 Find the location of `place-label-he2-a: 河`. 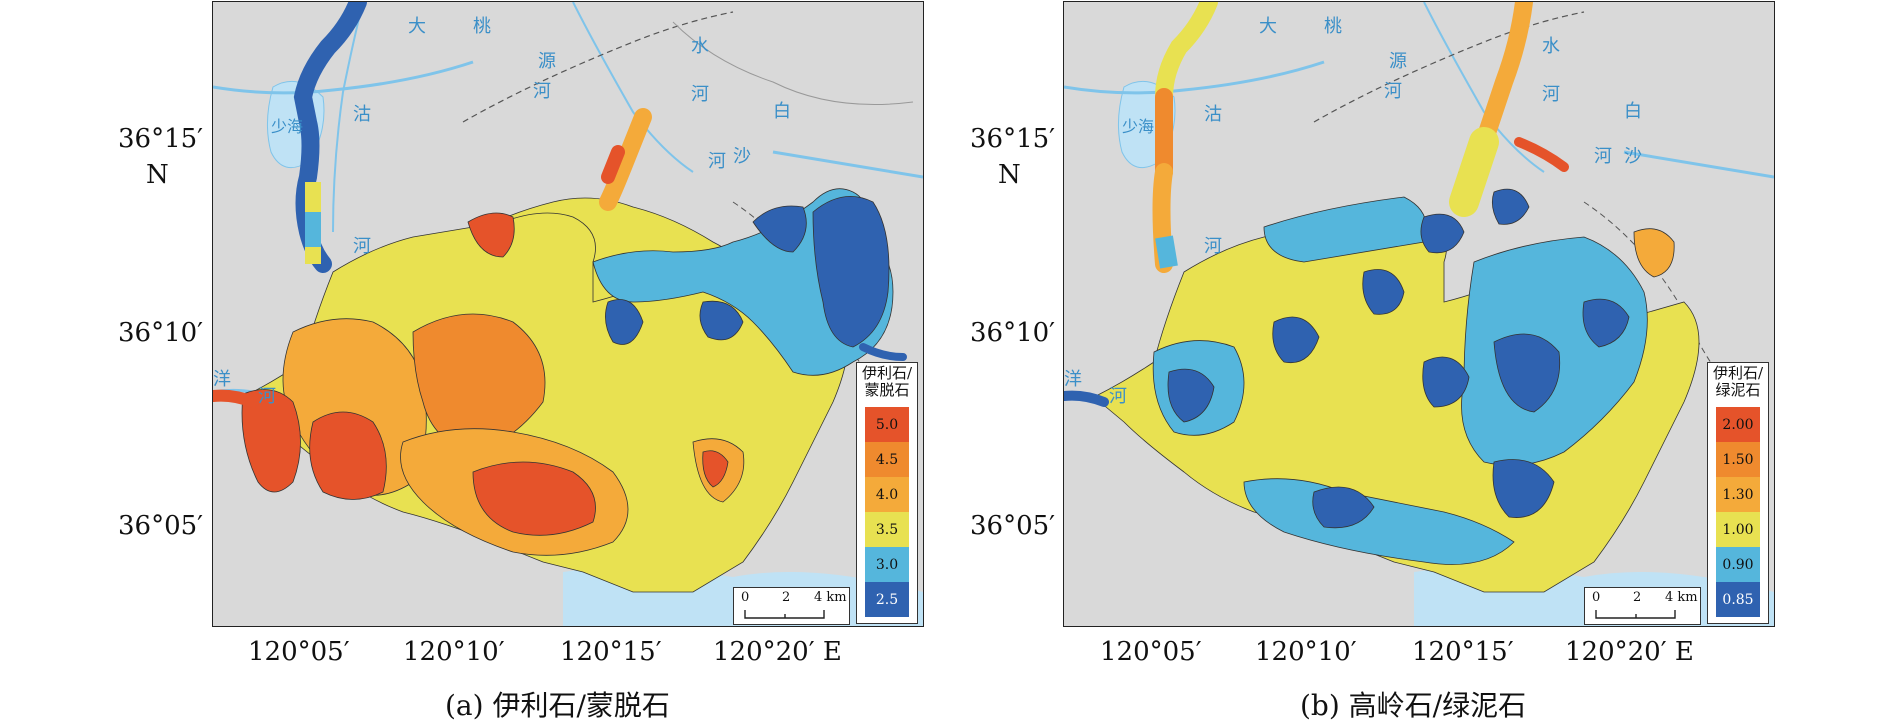

place-label-he2-a: 河 is located at coordinates (542, 91).